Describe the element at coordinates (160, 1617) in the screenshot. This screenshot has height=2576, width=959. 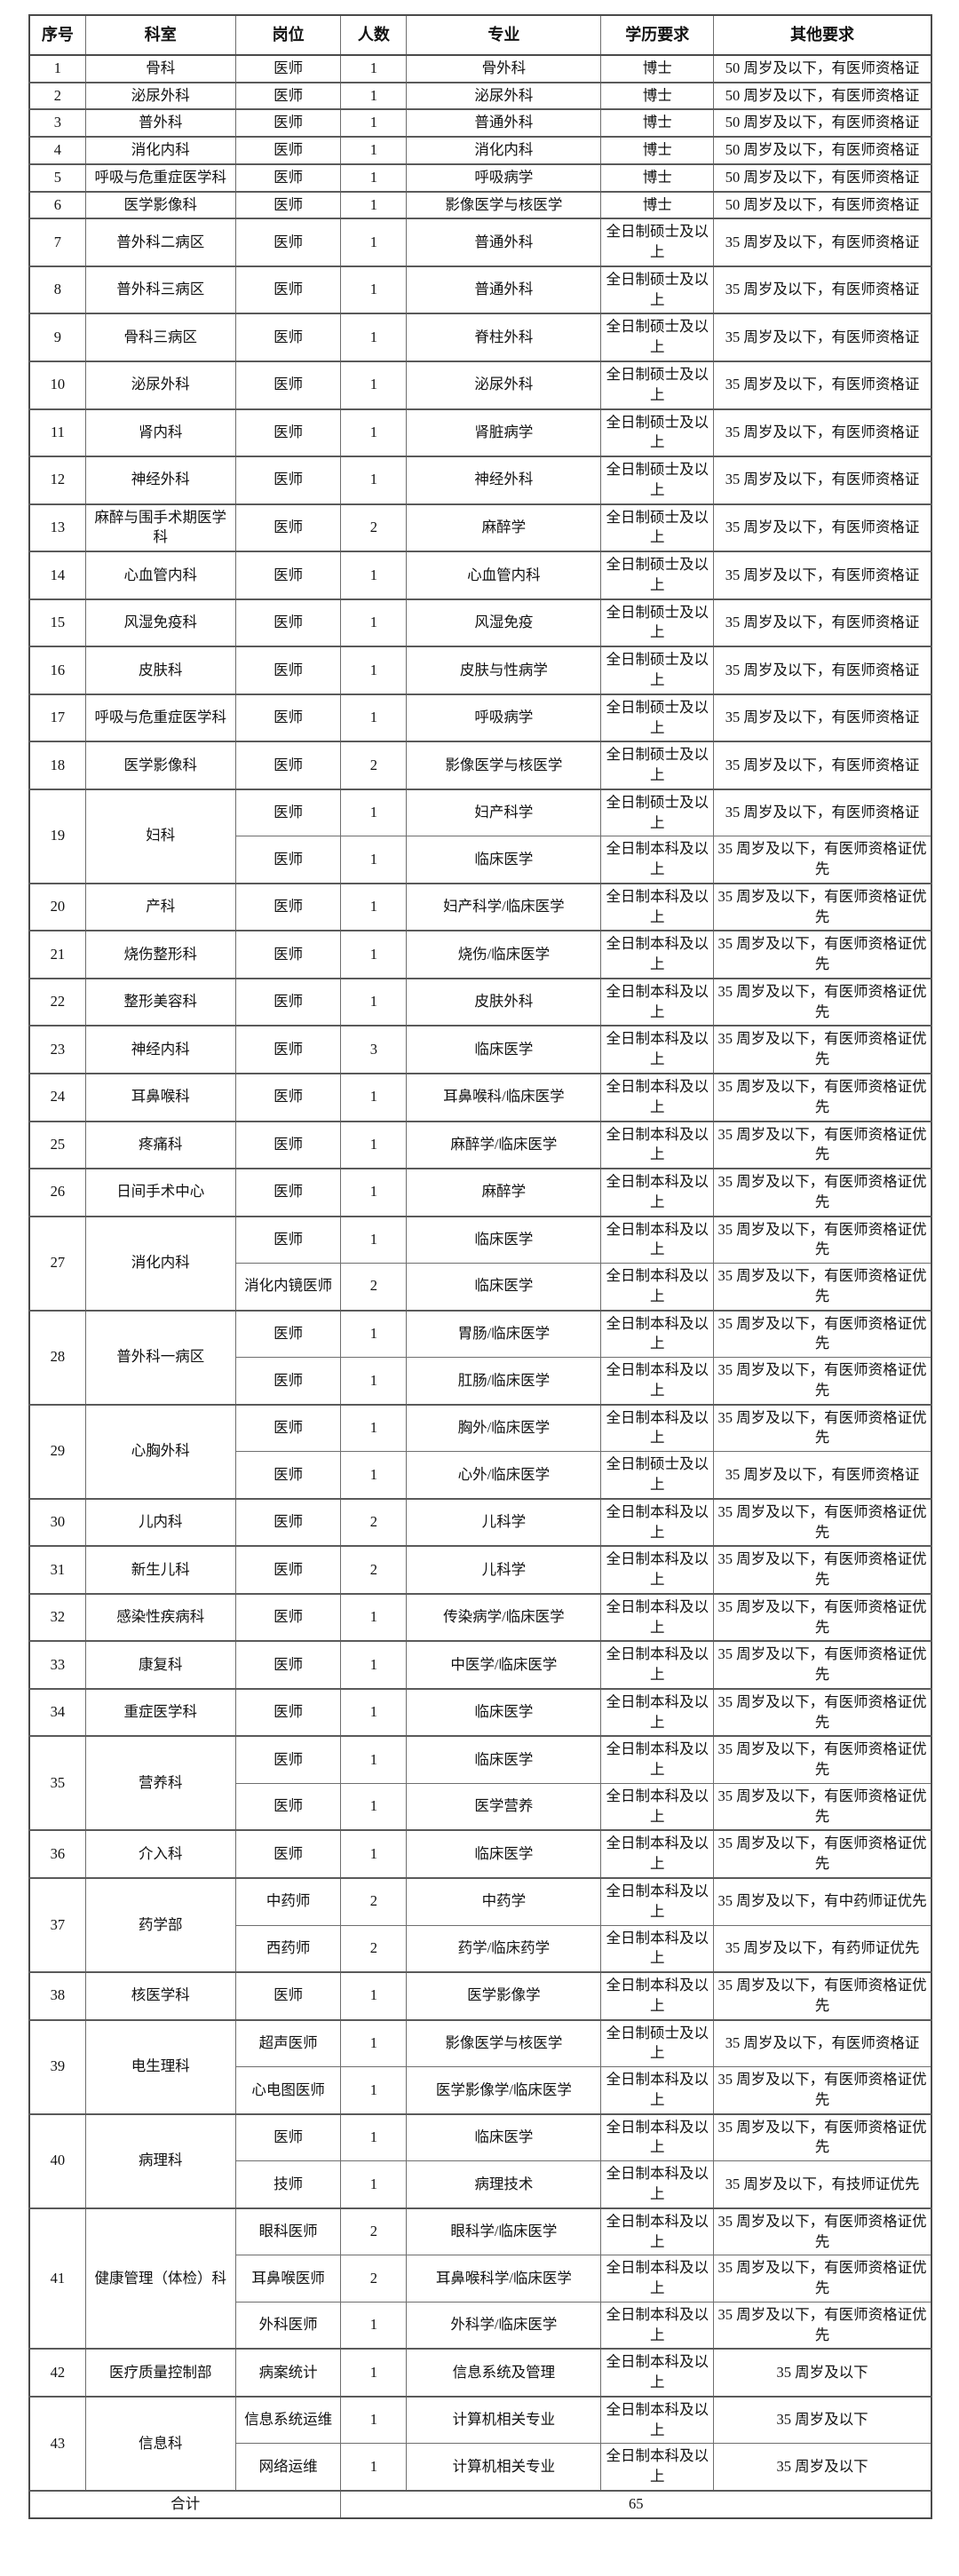
I see `cell-department: 感染性疾病科` at that location.